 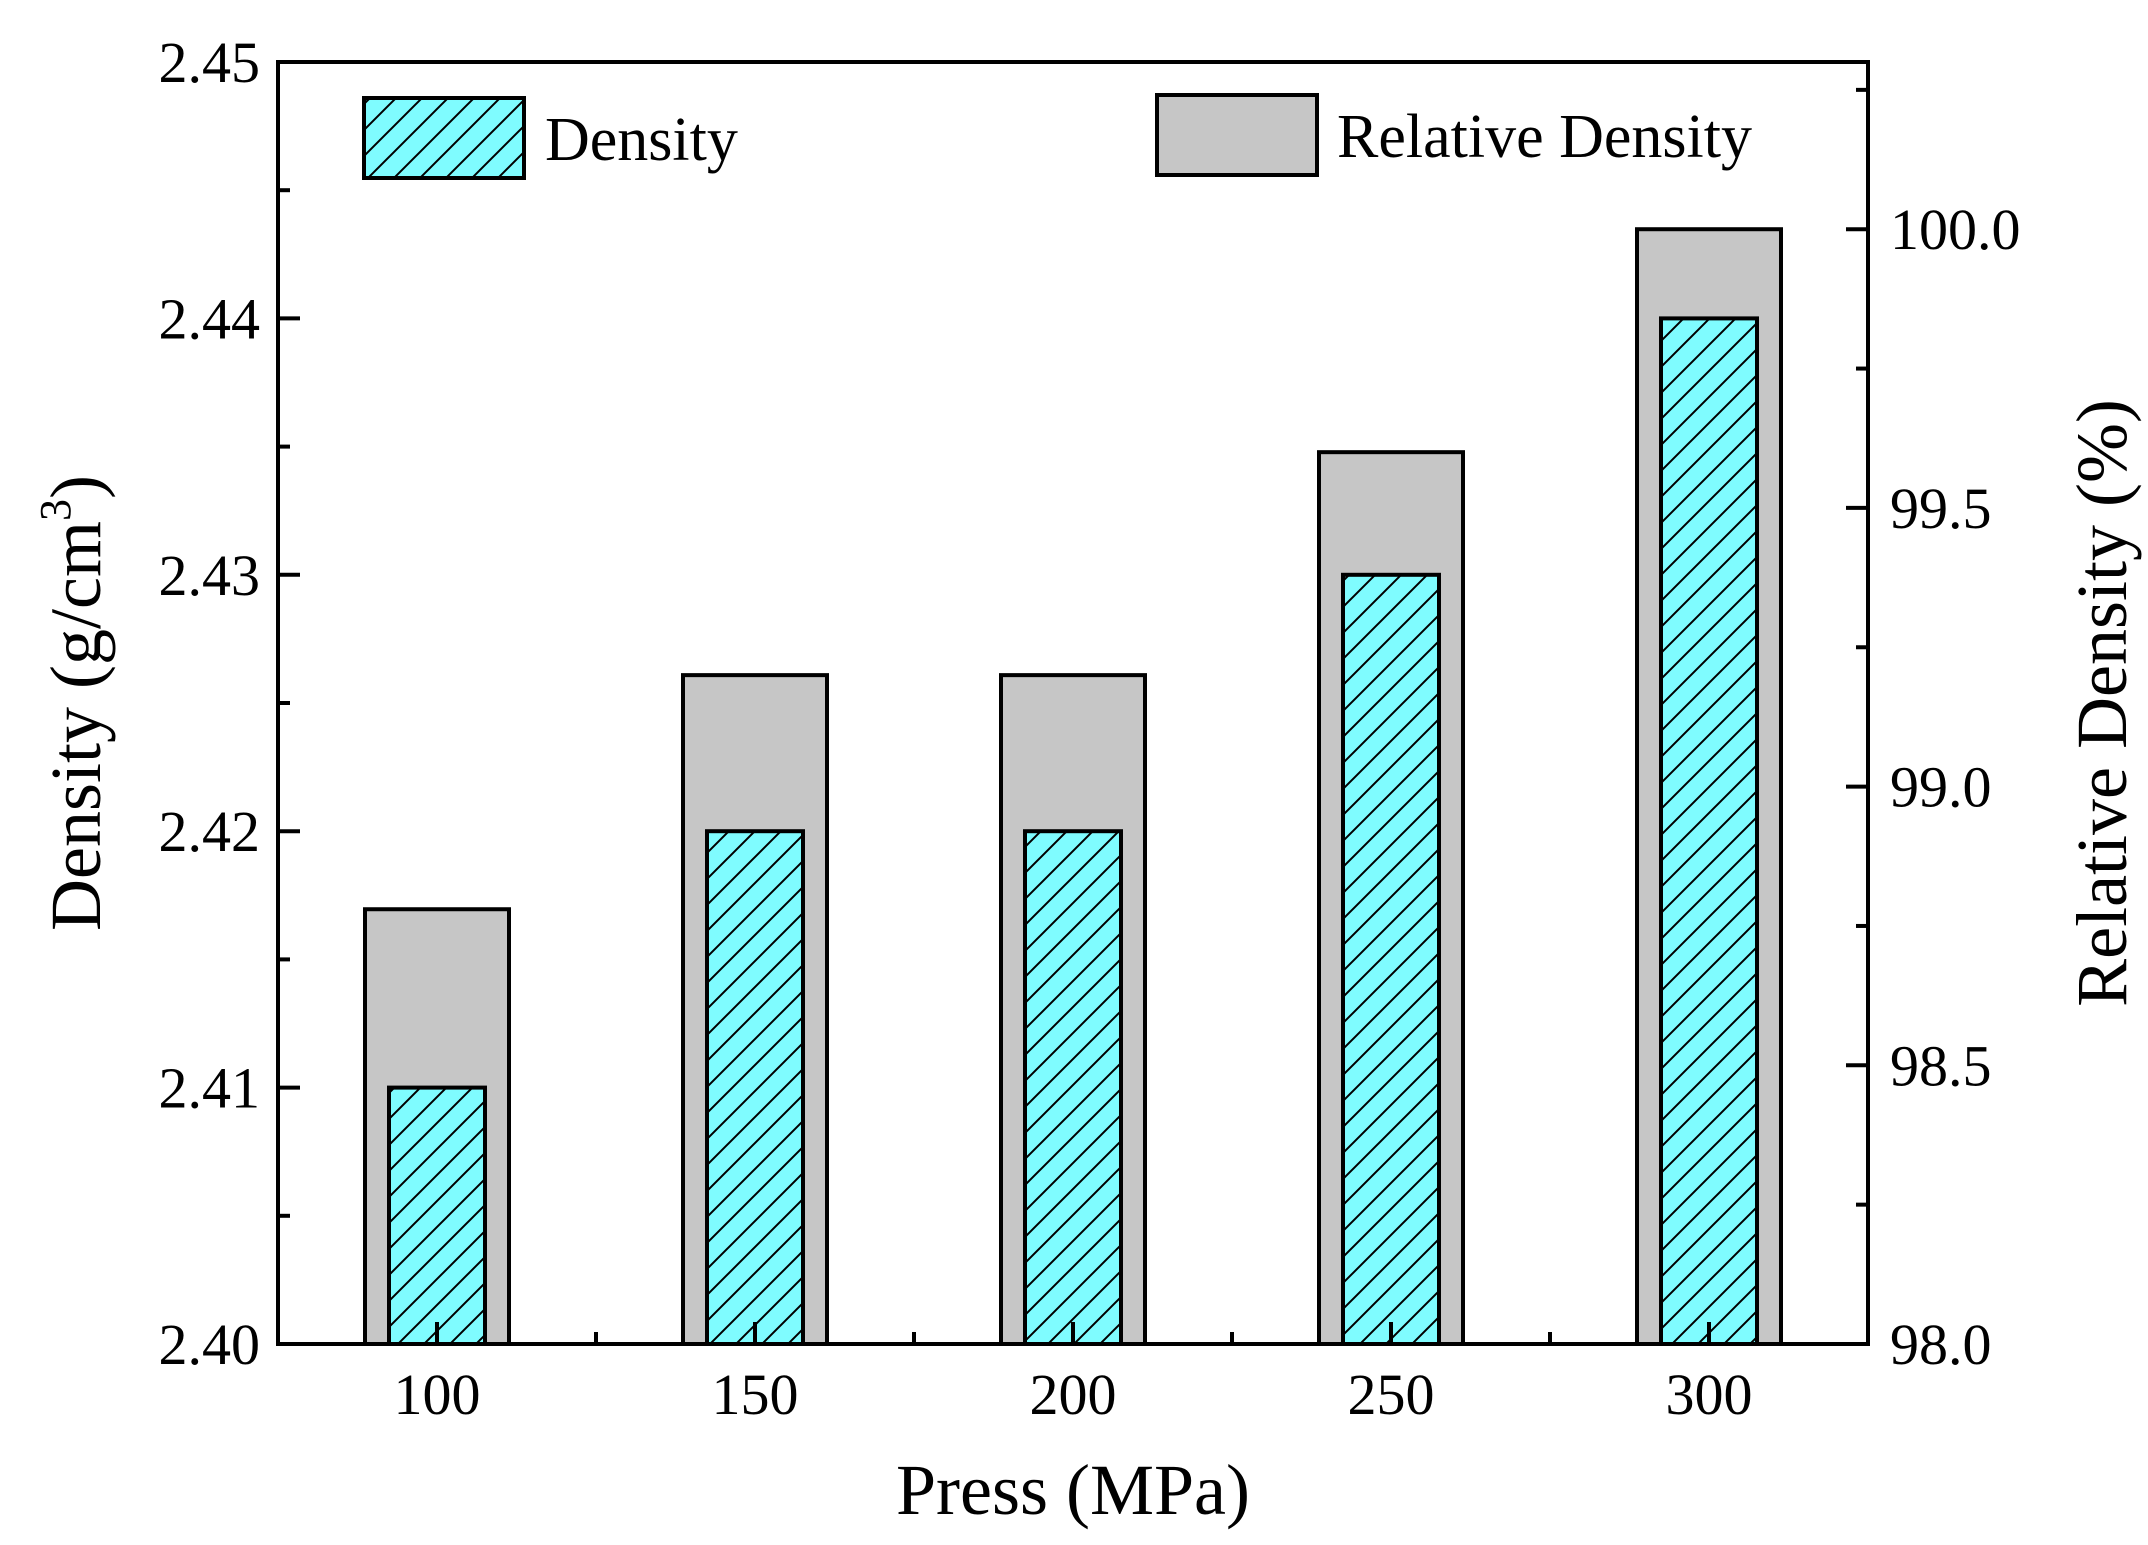 What do you see at coordinates (210, 318) in the screenshot?
I see `left-tick-label: 2.44` at bounding box center [210, 318].